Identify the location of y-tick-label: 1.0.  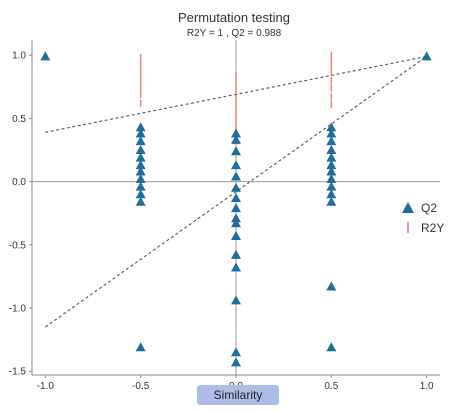
(19, 56).